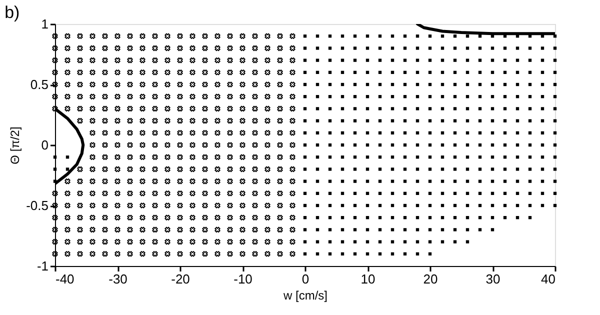 This screenshot has width=600, height=315. Describe the element at coordinates (42, 266) in the screenshot. I see `y-tick-label: -1` at that location.